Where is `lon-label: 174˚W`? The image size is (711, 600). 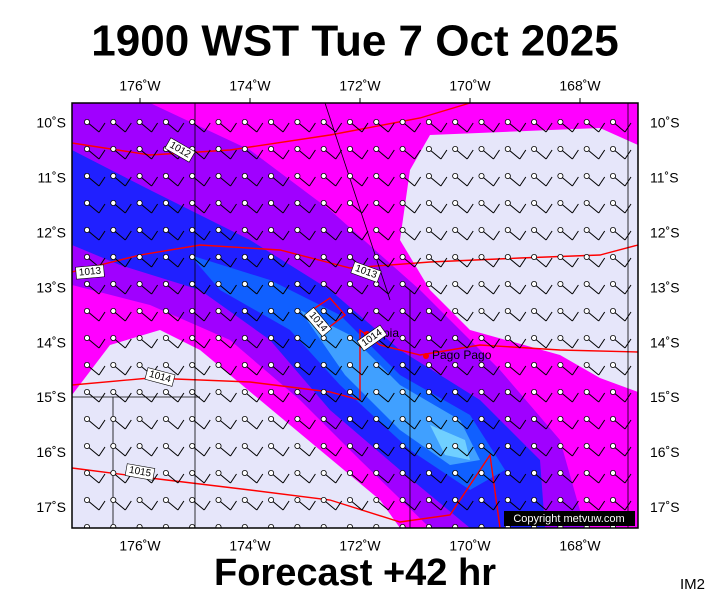 lon-label: 174˚W is located at coordinates (250, 546).